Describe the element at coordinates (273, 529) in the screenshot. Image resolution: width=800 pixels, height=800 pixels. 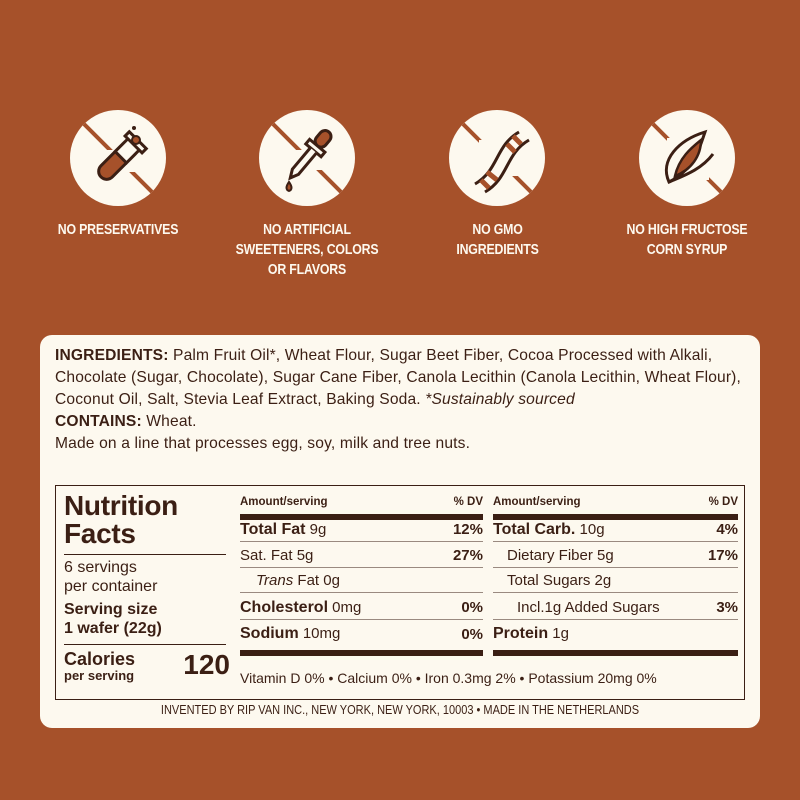
I see `nutrient-name: Total Fat` at that location.